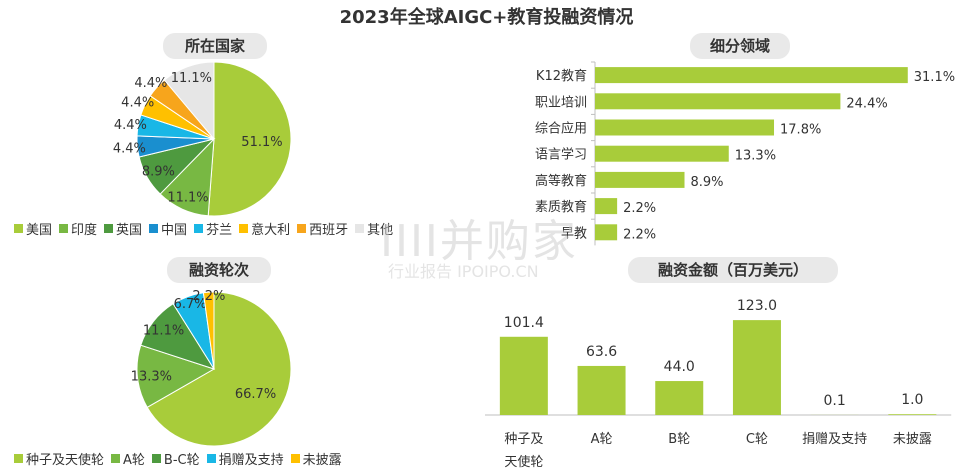 This screenshot has height=476, width=973. What do you see at coordinates (251, 460) in the screenshot?
I see `legend-label: 捐赠及支持` at bounding box center [251, 460].